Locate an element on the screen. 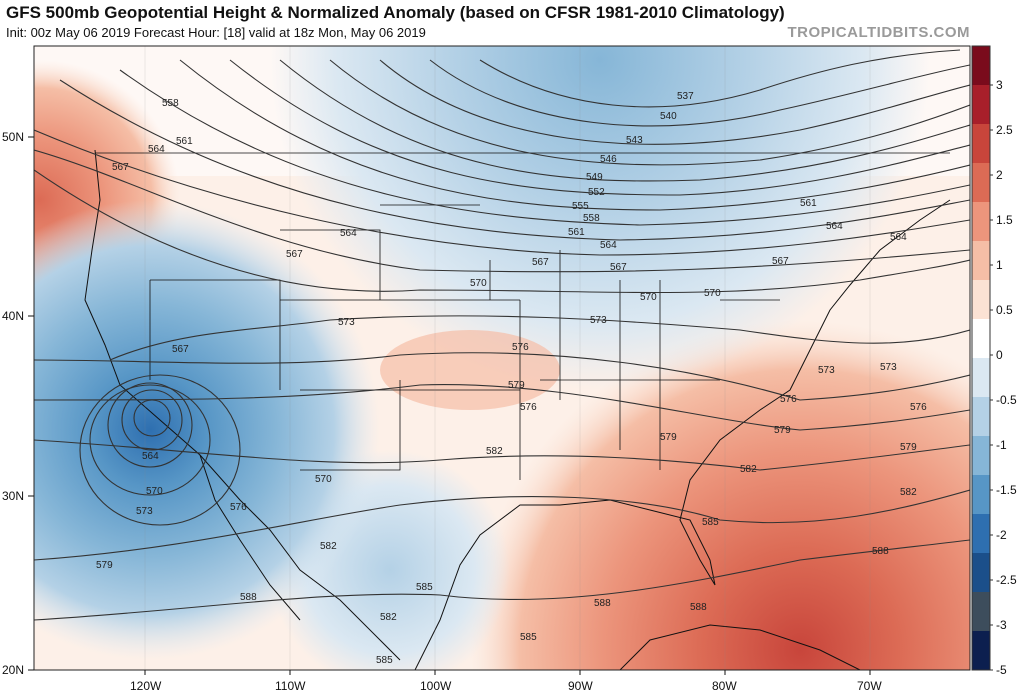 Image resolution: width=1024 pixels, height=696 pixels. colorbar-label: -5 is located at coordinates (1001, 670).